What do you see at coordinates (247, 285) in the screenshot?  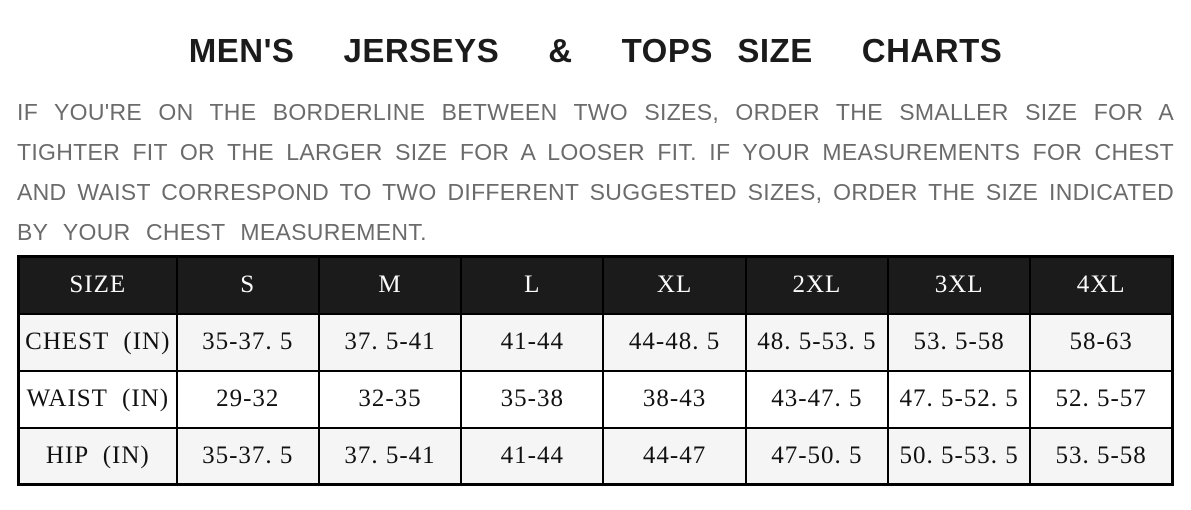 I see `header-cell-s: S` at bounding box center [247, 285].